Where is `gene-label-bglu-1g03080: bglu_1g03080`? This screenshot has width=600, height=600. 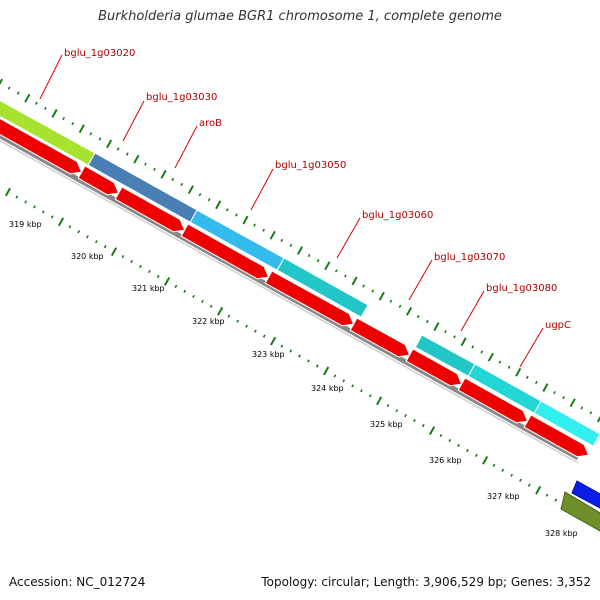 gene-label-bglu-1g03080: bglu_1g03080 is located at coordinates (521, 288).